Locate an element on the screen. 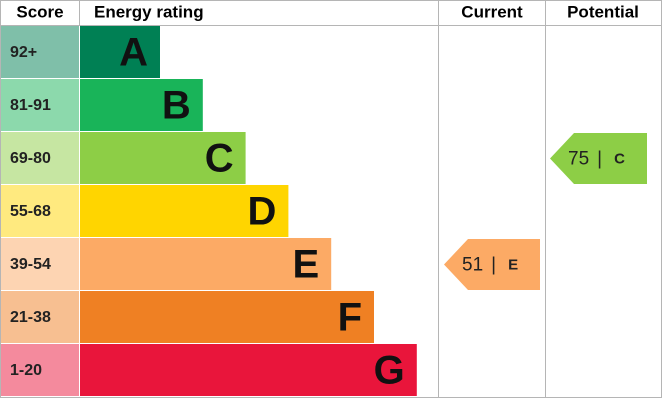 This screenshot has height=413, width=663. rating-letter: F is located at coordinates (350, 318).